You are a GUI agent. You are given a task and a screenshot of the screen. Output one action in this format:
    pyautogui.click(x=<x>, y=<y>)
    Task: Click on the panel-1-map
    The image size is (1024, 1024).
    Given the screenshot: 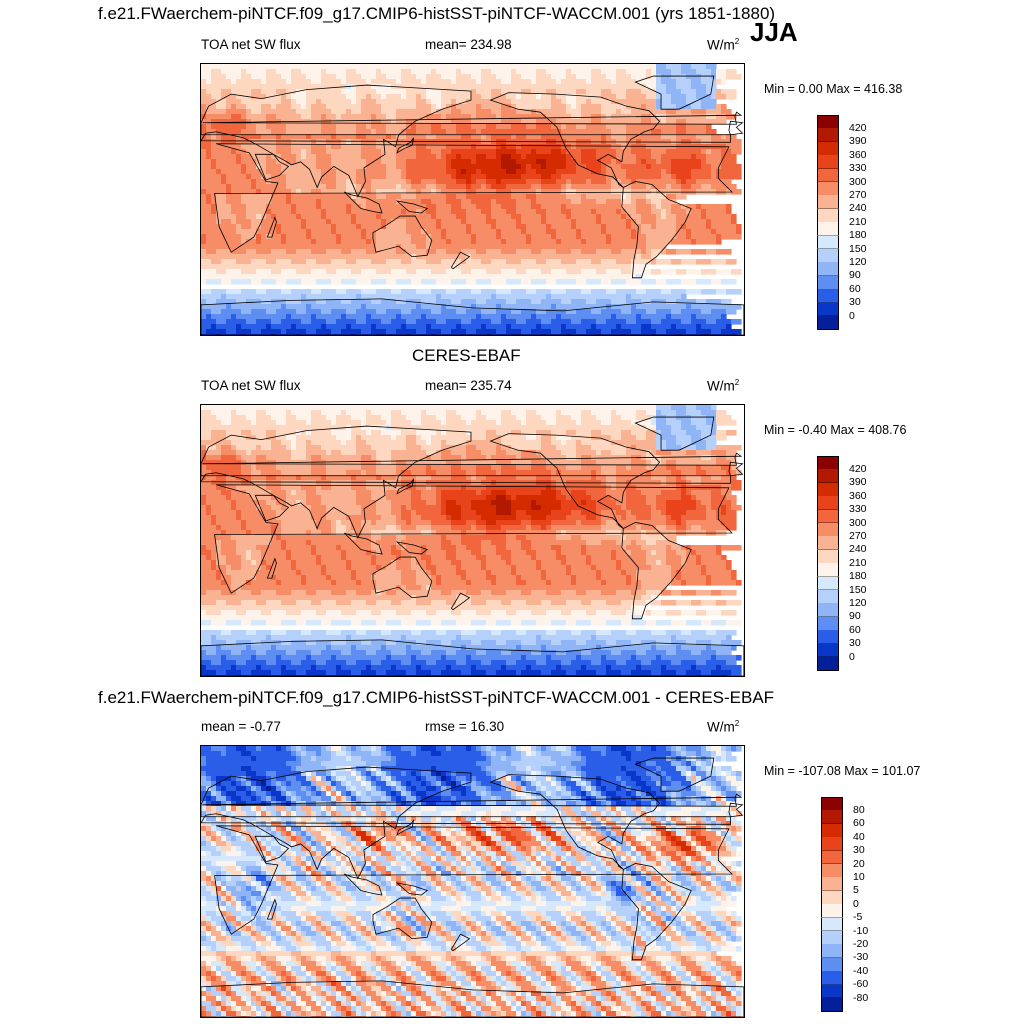 What is the action you would take?
    pyautogui.click(x=472, y=199)
    